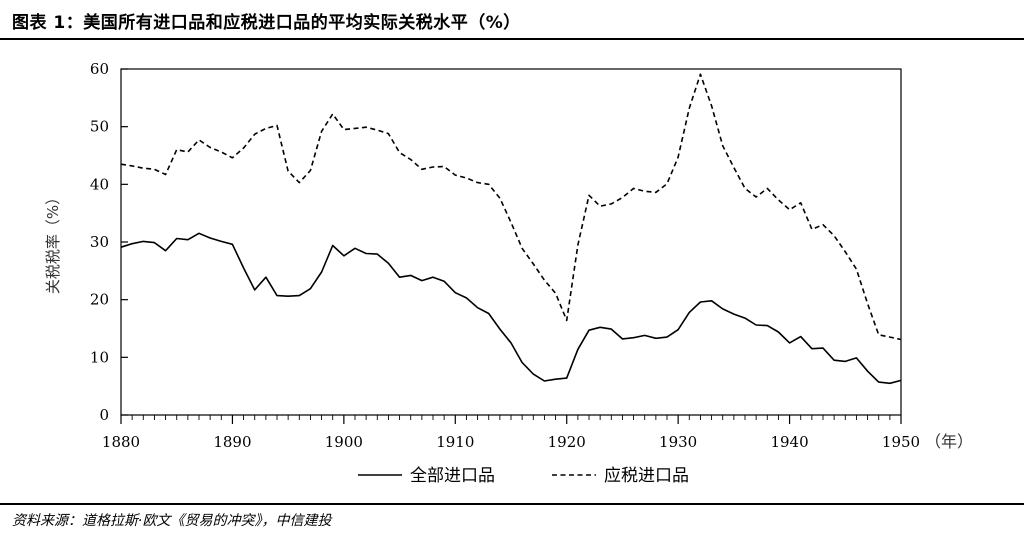 This screenshot has width=1024, height=534. I want to click on y-tick-label: 0, so click(104, 415).